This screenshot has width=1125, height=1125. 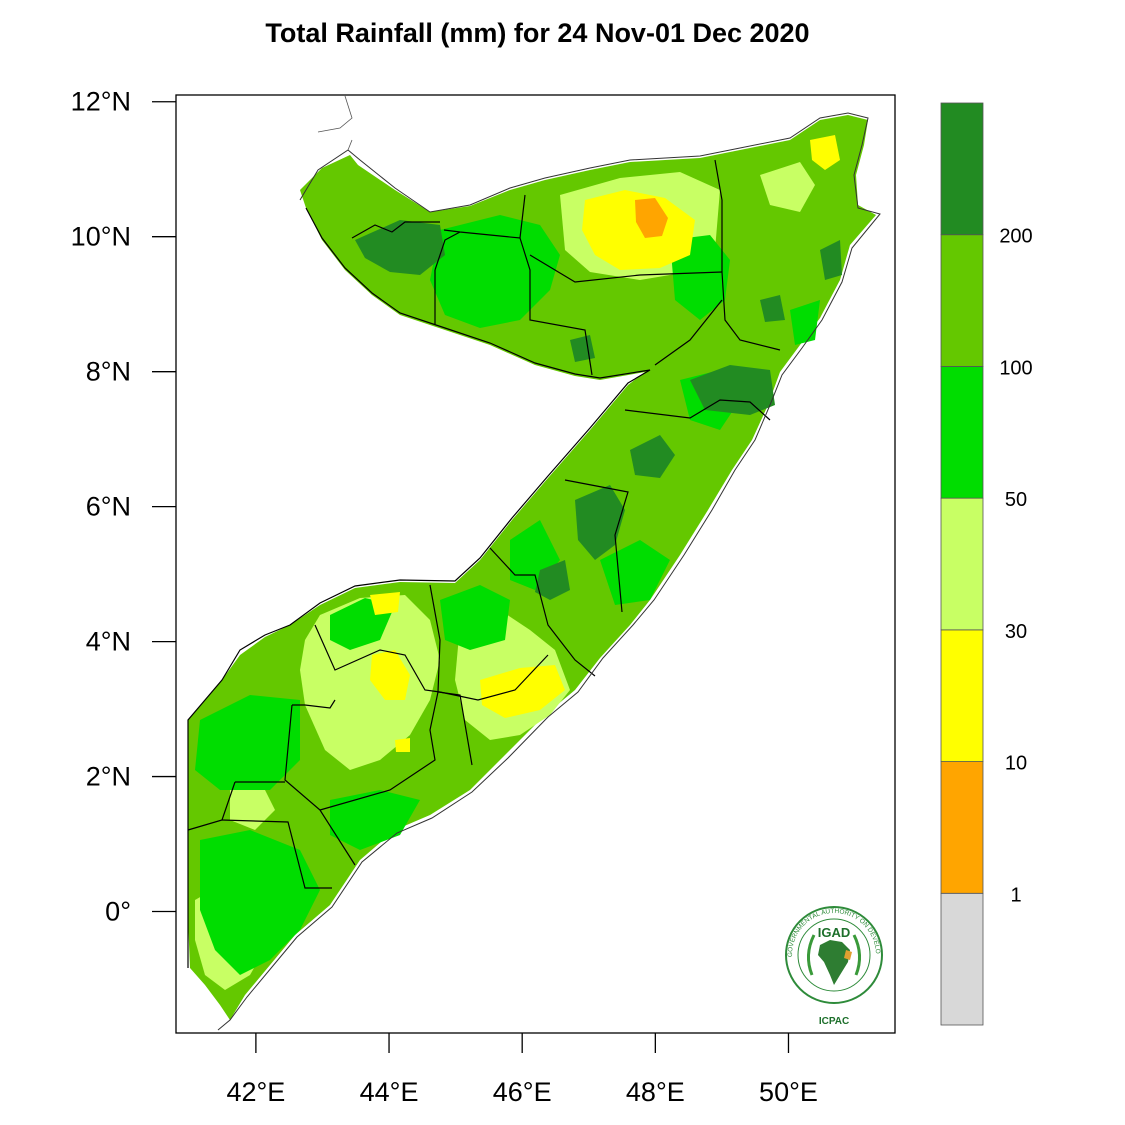 I want to click on colorbar-label: 10, so click(x=1016, y=764).